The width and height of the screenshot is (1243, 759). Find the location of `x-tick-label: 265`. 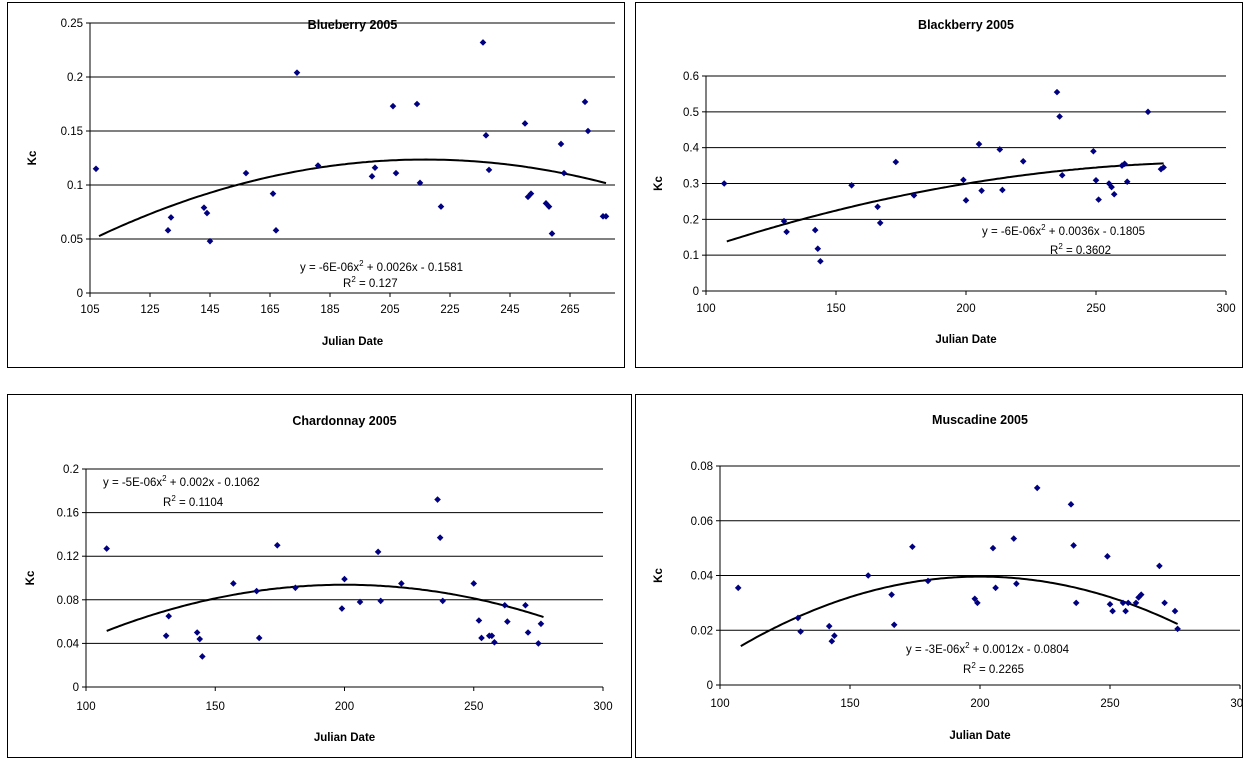

x-tick-label: 265 is located at coordinates (569, 310).